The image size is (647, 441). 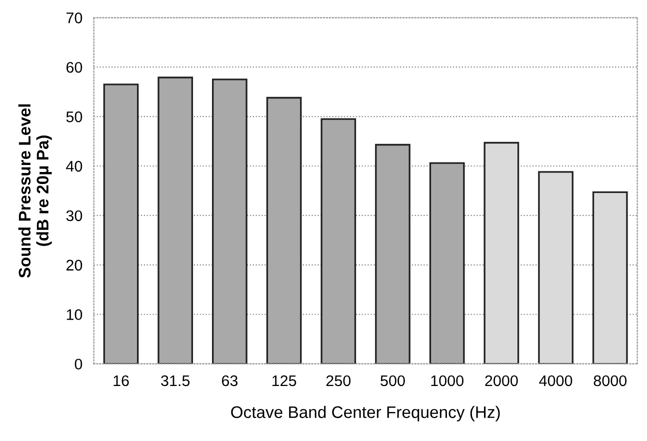 I want to click on x-tick-label: 1000, so click(x=447, y=380).